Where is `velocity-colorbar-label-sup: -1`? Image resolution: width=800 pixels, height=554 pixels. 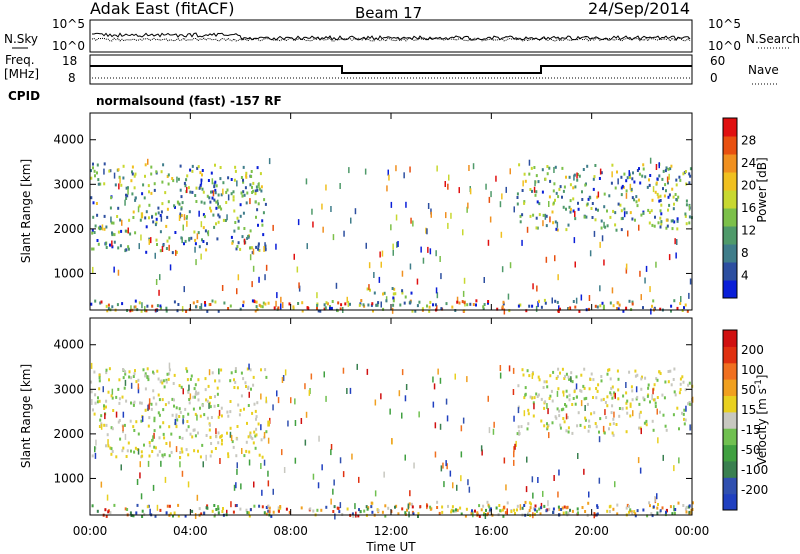
velocity-colorbar-label-sup: -1 is located at coordinates (759, 383).